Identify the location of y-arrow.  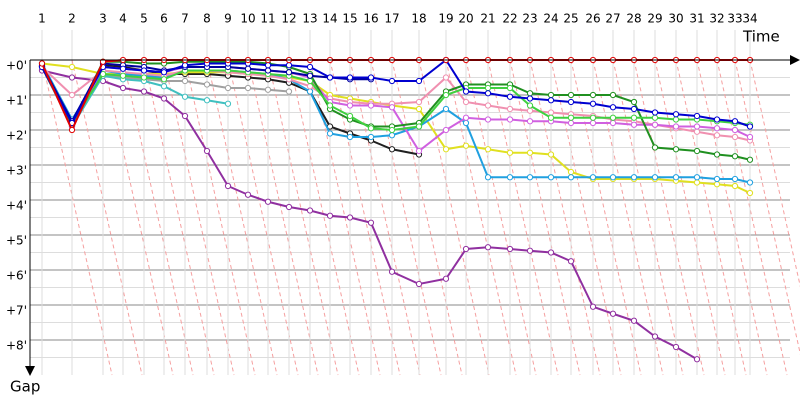
(30, 371).